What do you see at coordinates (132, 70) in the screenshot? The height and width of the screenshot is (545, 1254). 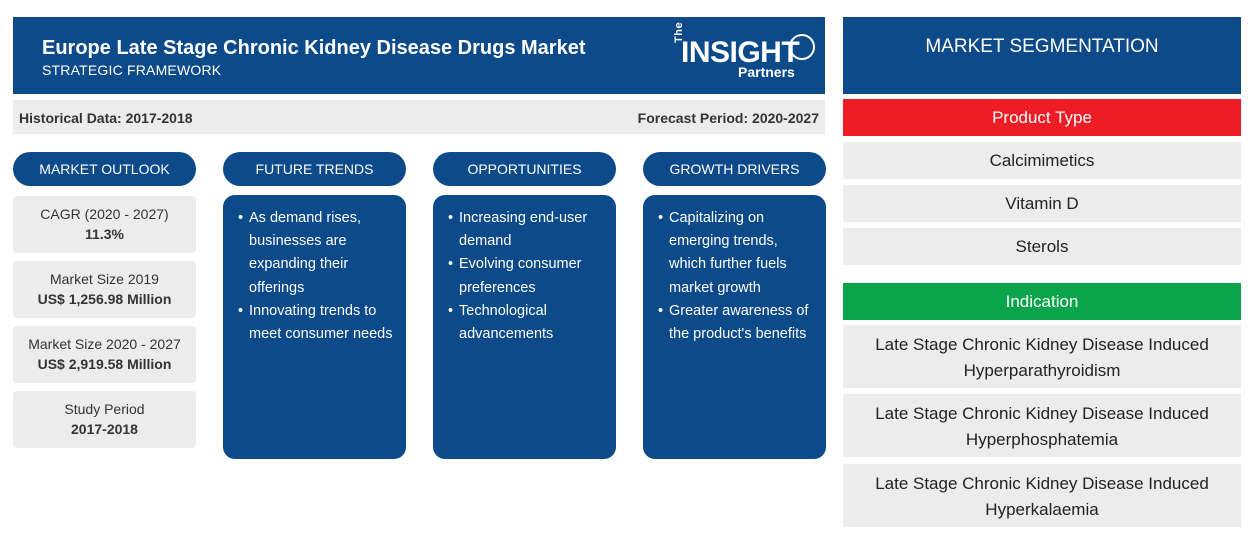 I see `page-subtitle: STRATEGIC FRAMEWORK` at bounding box center [132, 70].